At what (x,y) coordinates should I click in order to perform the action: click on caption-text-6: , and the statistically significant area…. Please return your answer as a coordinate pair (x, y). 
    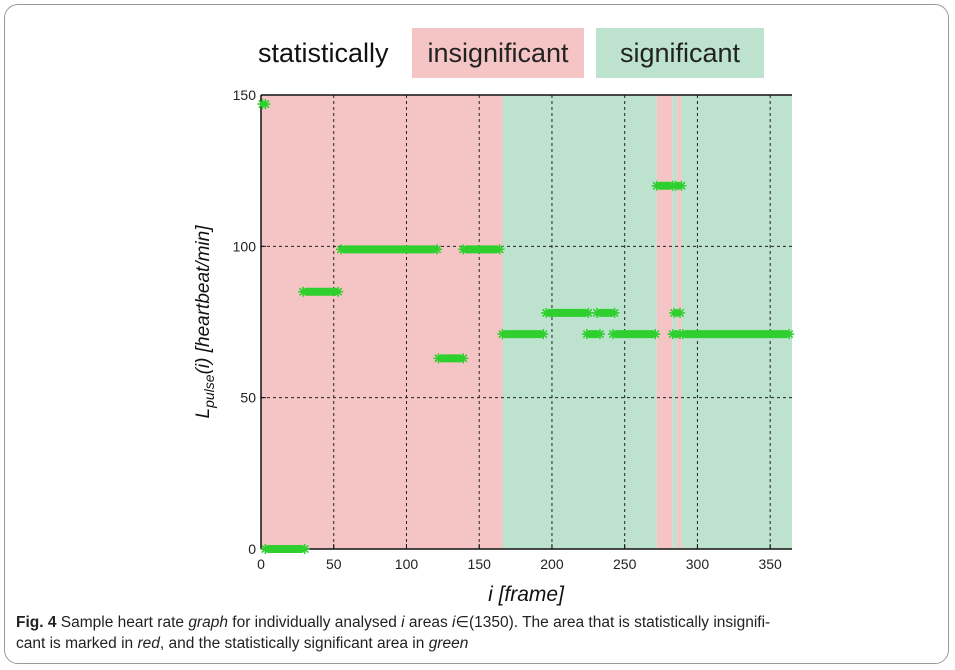
    Looking at the image, I should click on (294, 643).